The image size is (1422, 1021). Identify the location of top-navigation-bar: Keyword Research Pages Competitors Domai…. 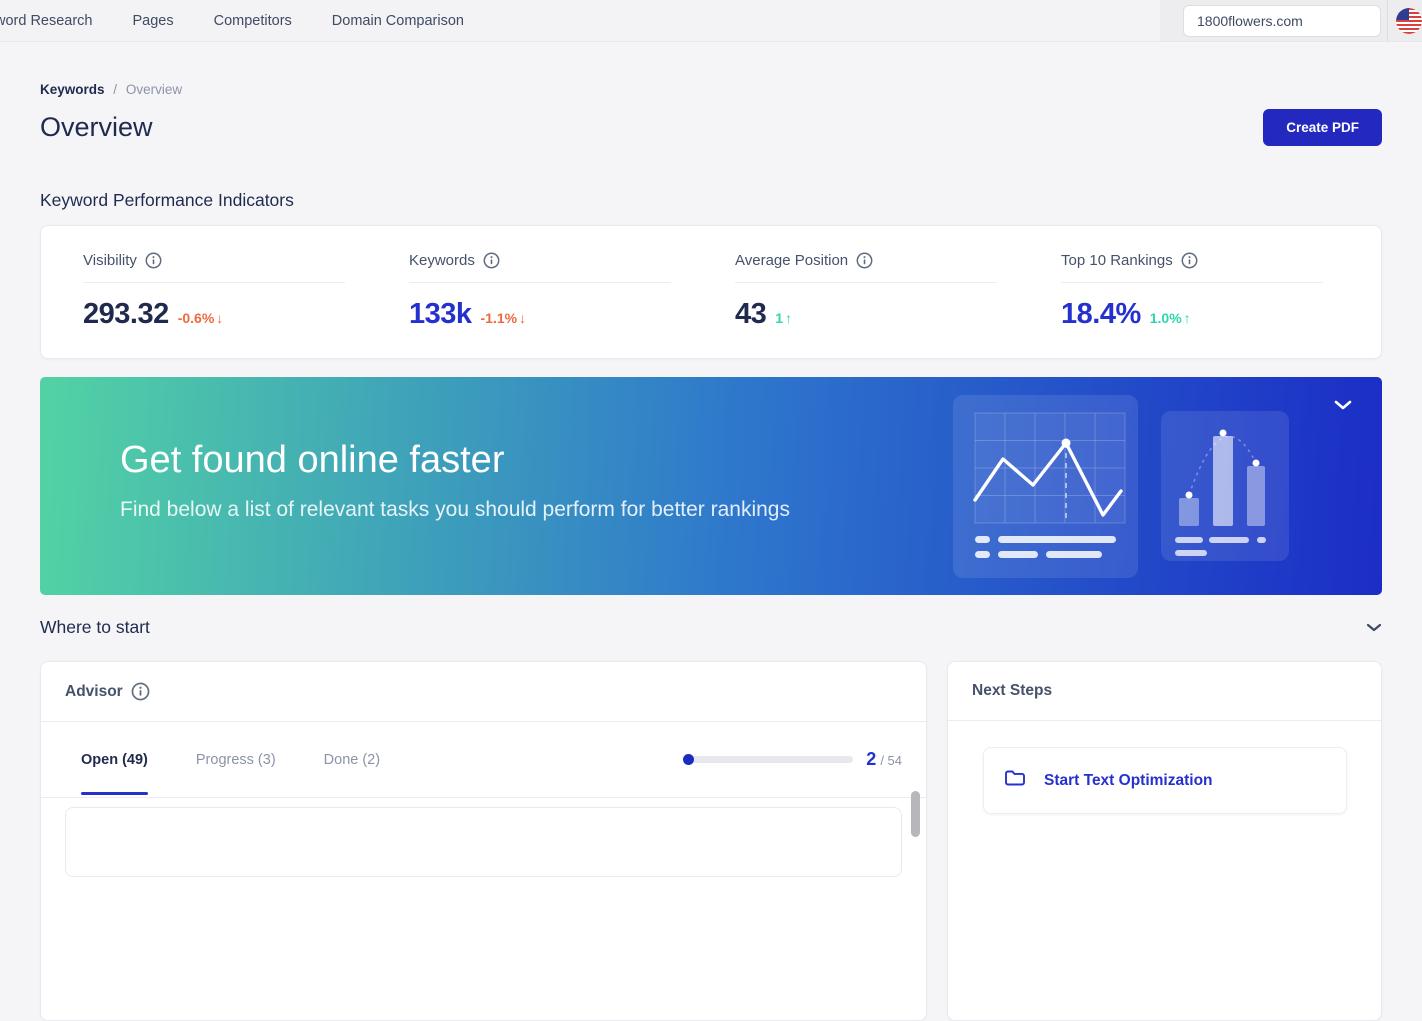
(711, 21).